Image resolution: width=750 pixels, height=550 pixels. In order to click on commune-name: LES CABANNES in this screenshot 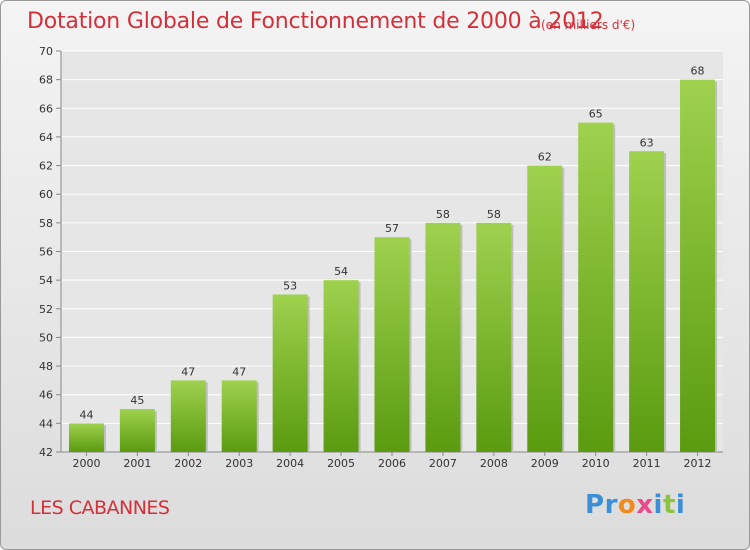, I will do `click(100, 508)`.